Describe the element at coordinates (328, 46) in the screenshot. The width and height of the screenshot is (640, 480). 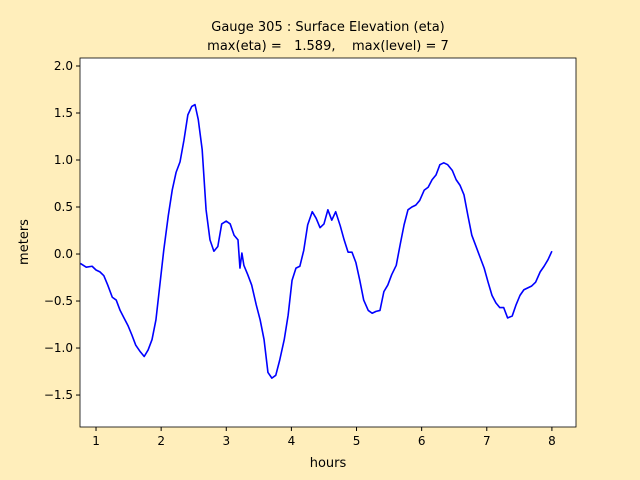
I see `chart-subtitle: max(eta) = 1.589, max(level) = 7` at that location.